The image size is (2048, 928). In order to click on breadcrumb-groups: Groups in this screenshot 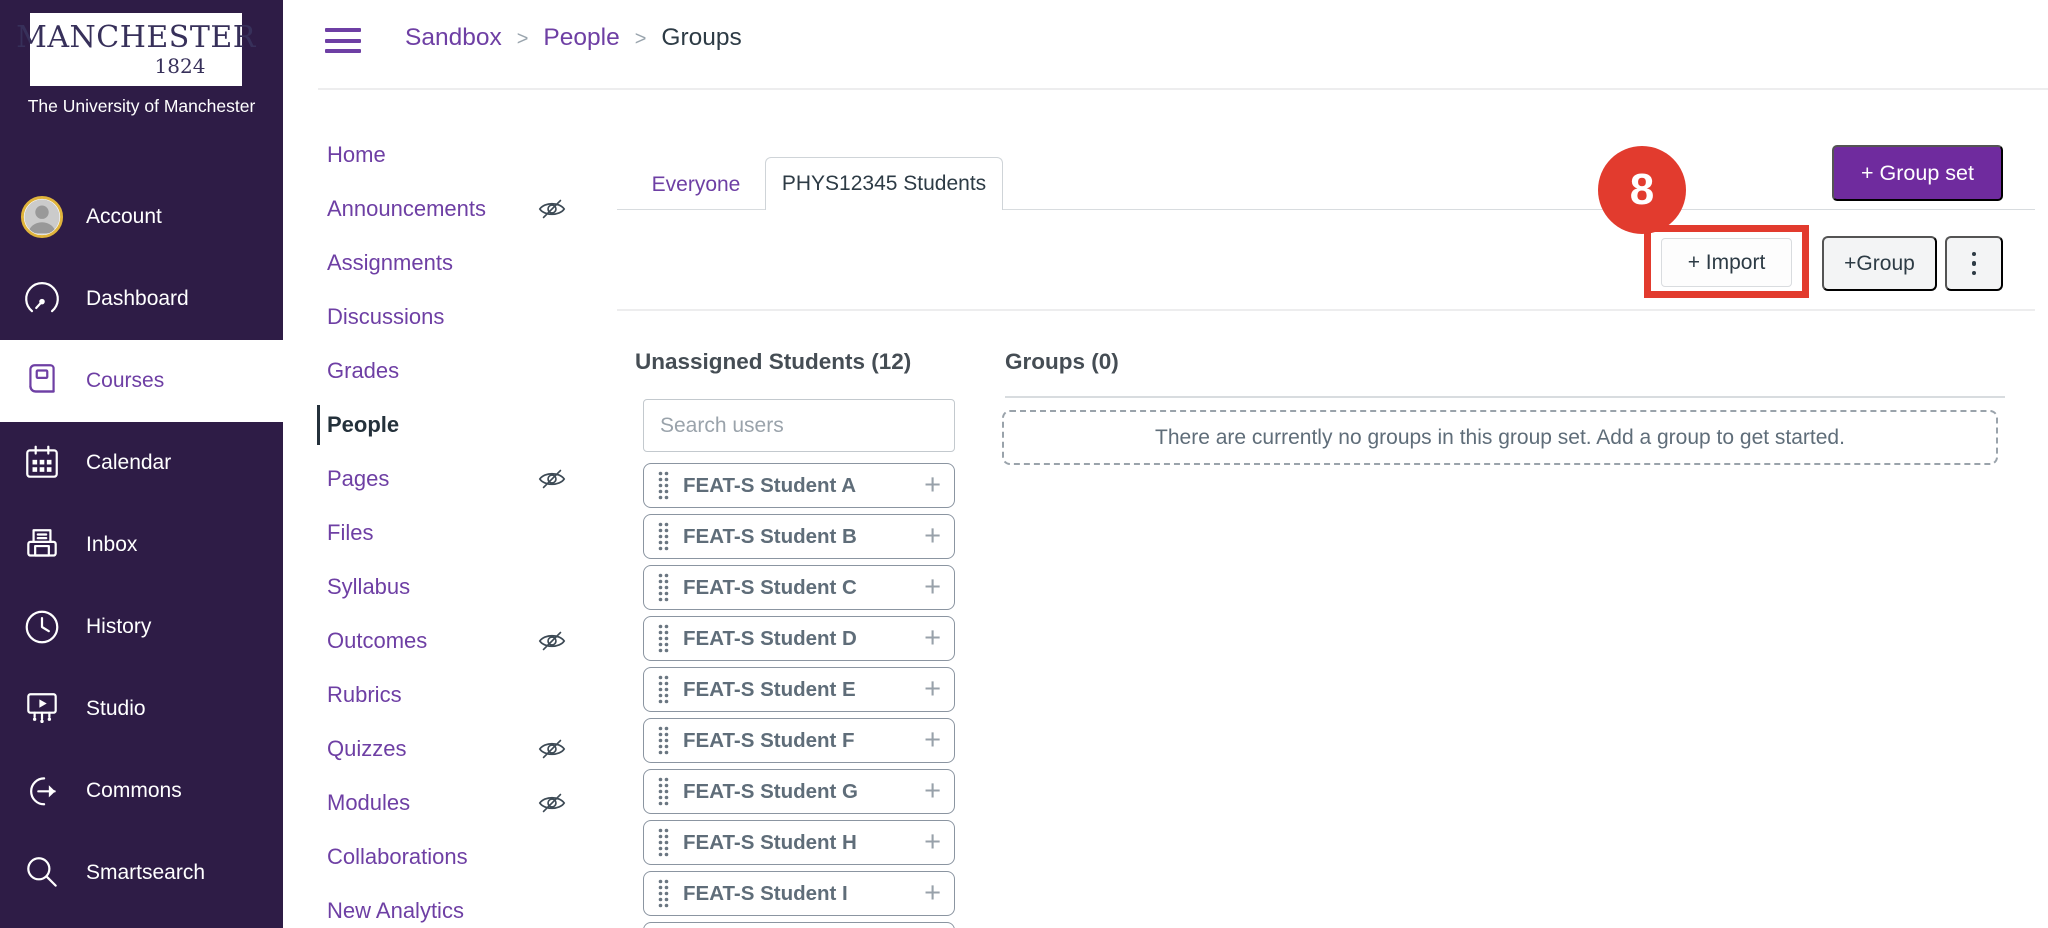, I will do `click(701, 37)`.